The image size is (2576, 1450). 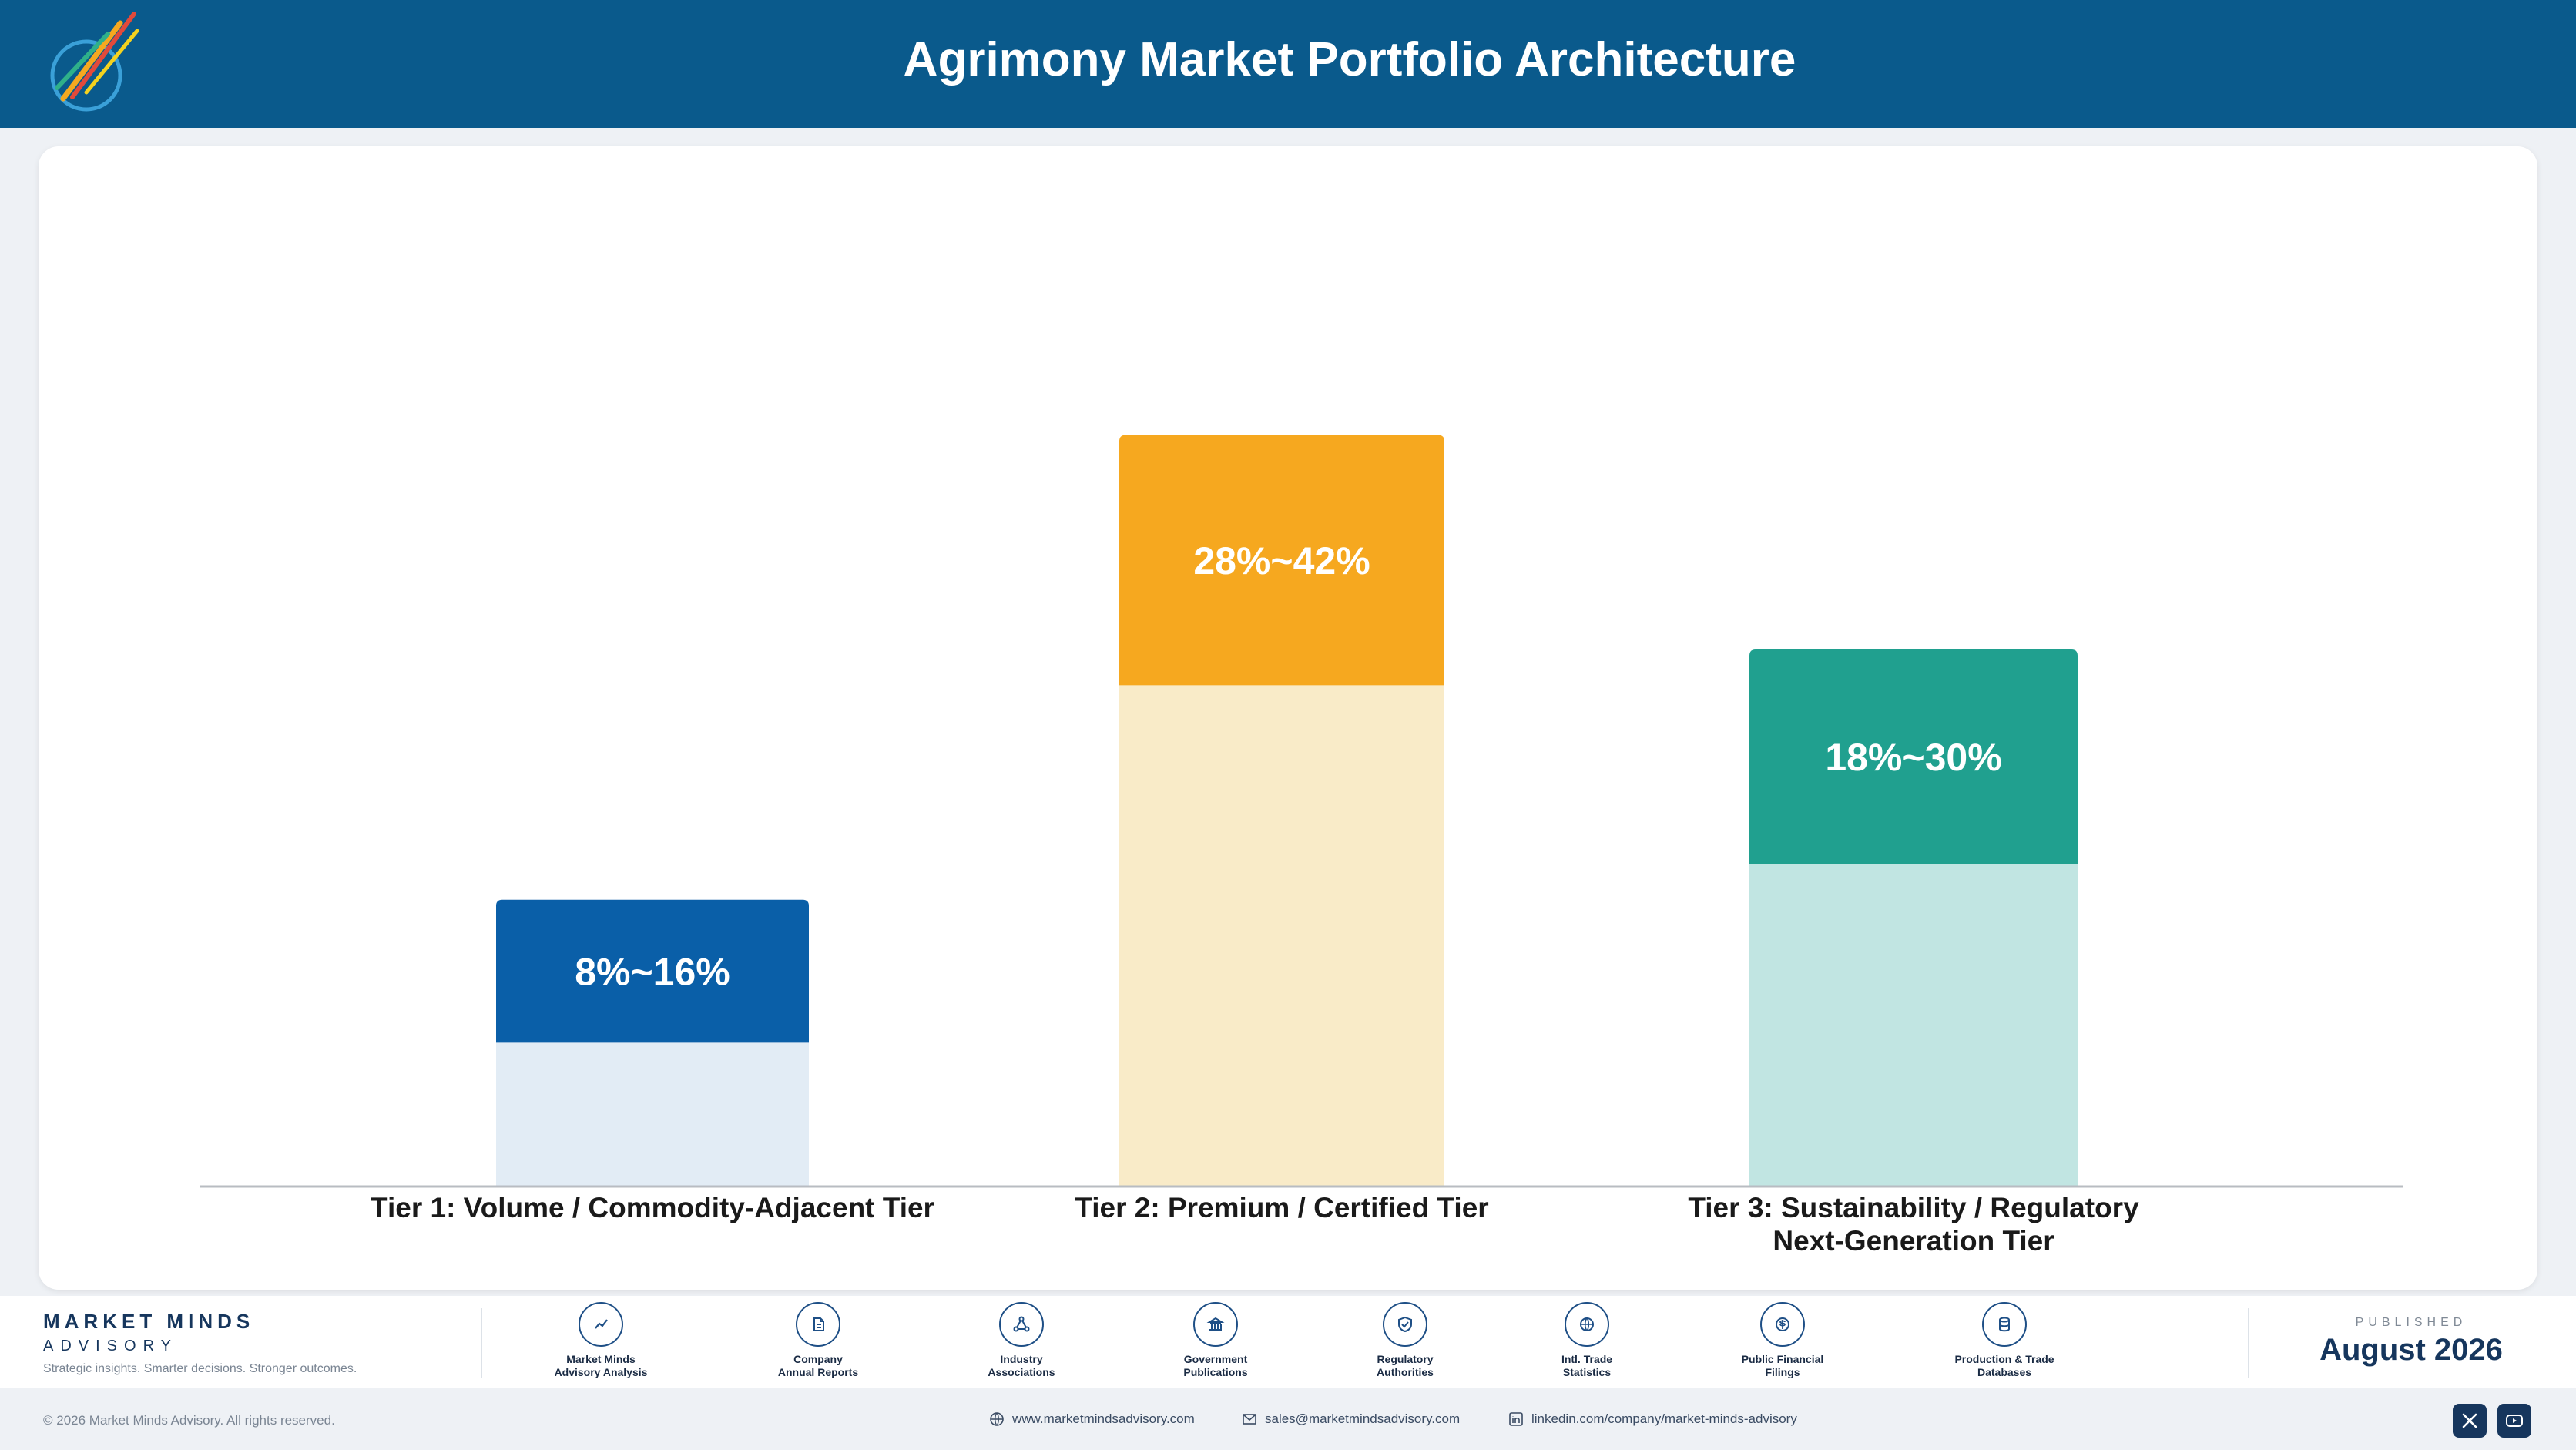 I want to click on source-label: Regulatory Authorities, so click(x=1405, y=1365).